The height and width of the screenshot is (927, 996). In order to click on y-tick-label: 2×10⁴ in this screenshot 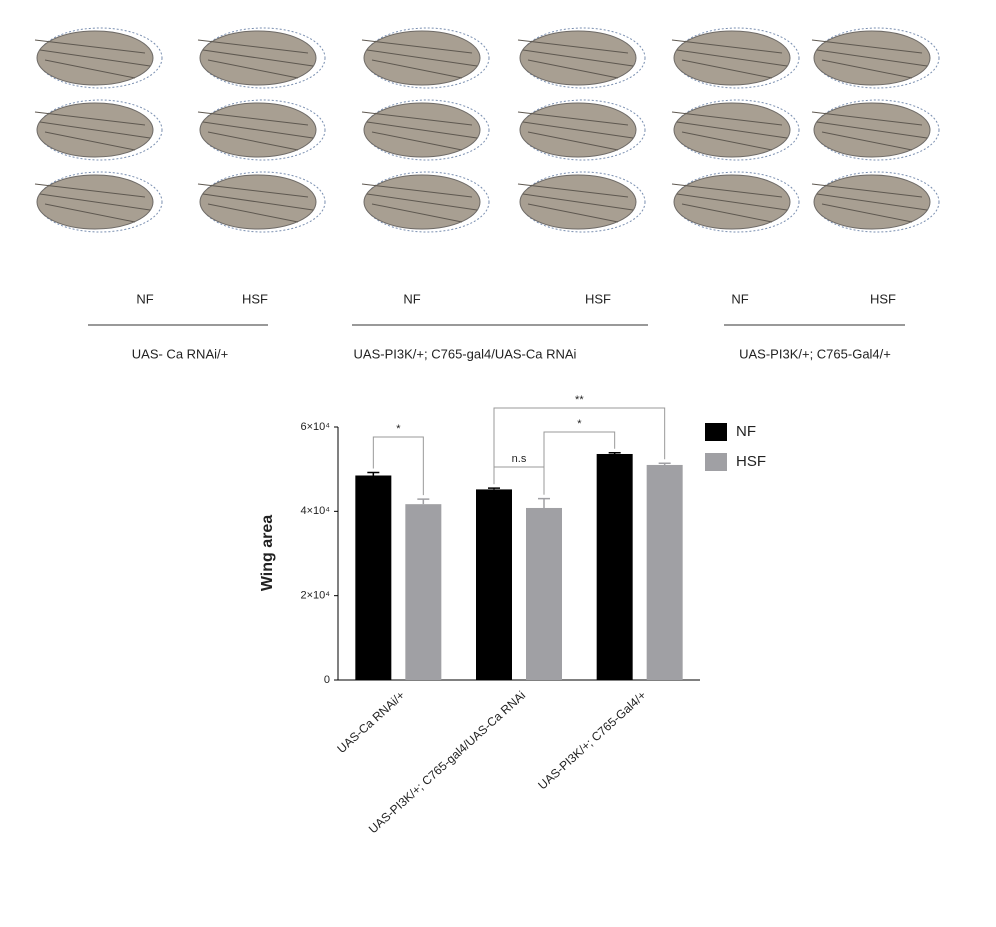, I will do `click(315, 596)`.